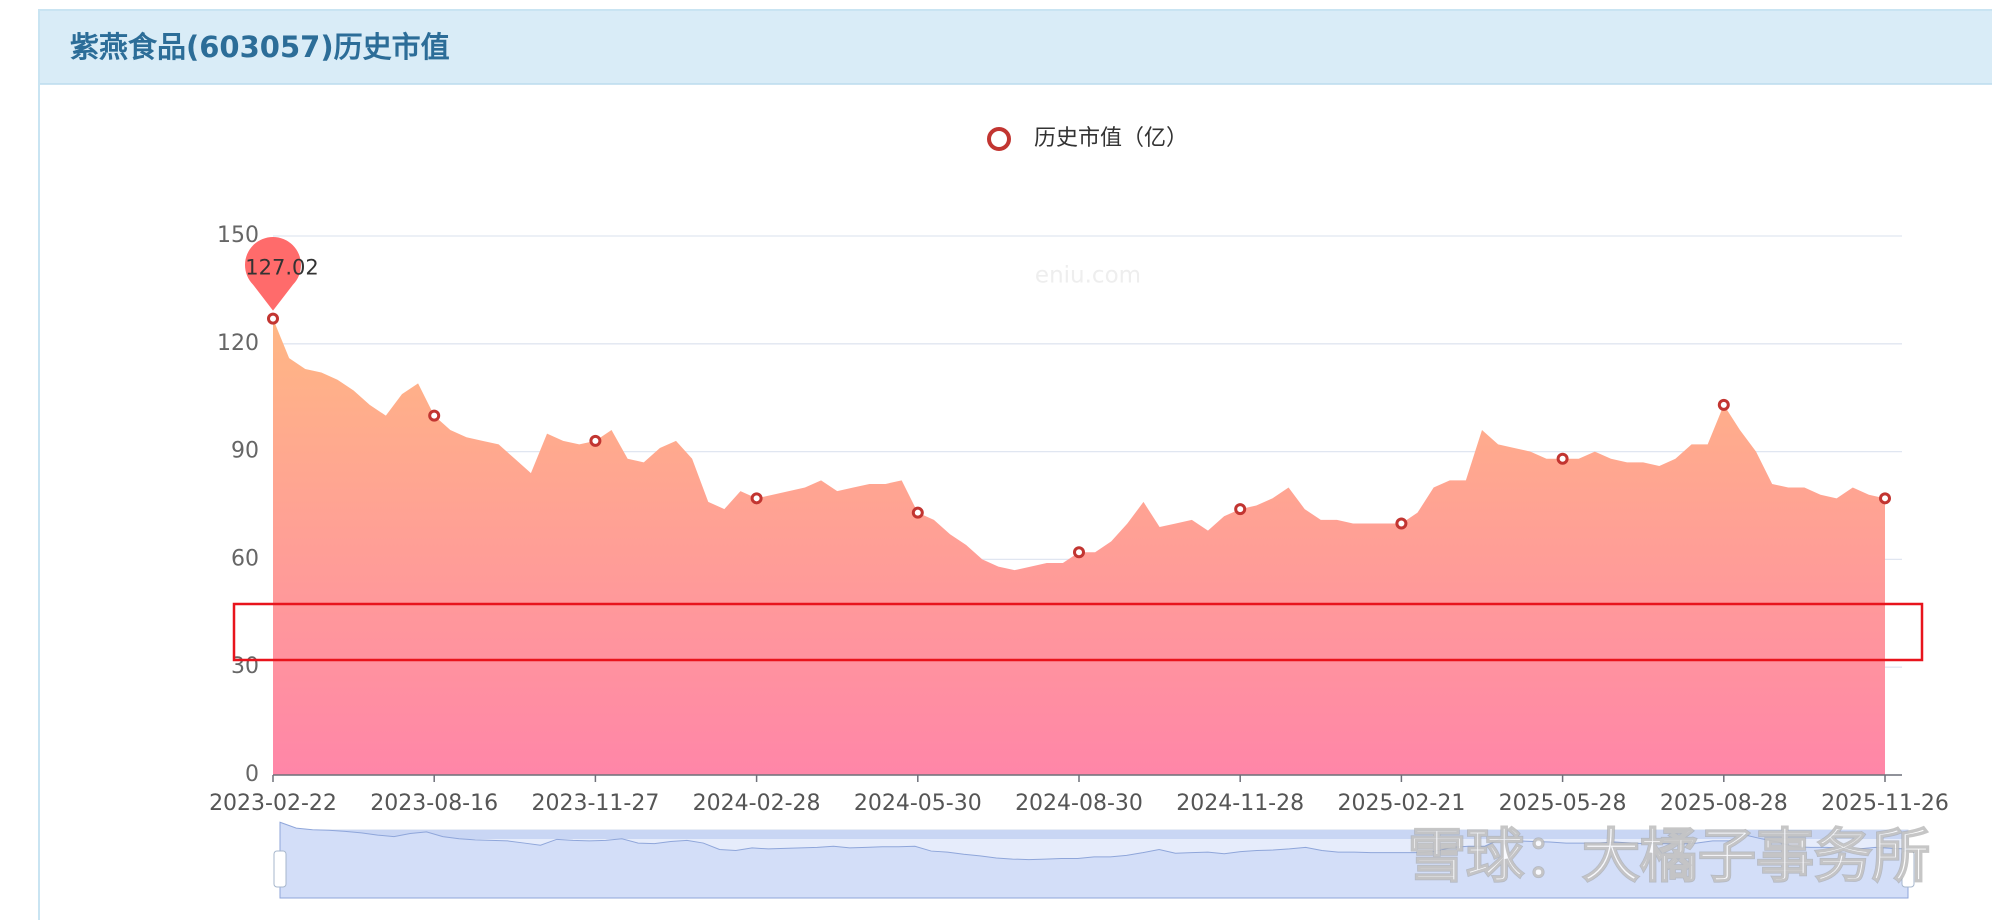  I want to click on legend-marker, so click(999, 139).